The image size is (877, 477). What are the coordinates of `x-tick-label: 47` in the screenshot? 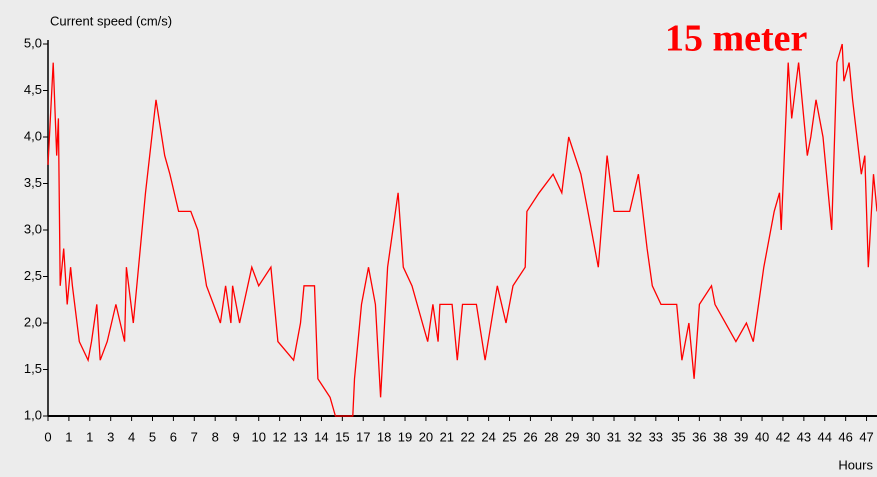 It's located at (866, 436).